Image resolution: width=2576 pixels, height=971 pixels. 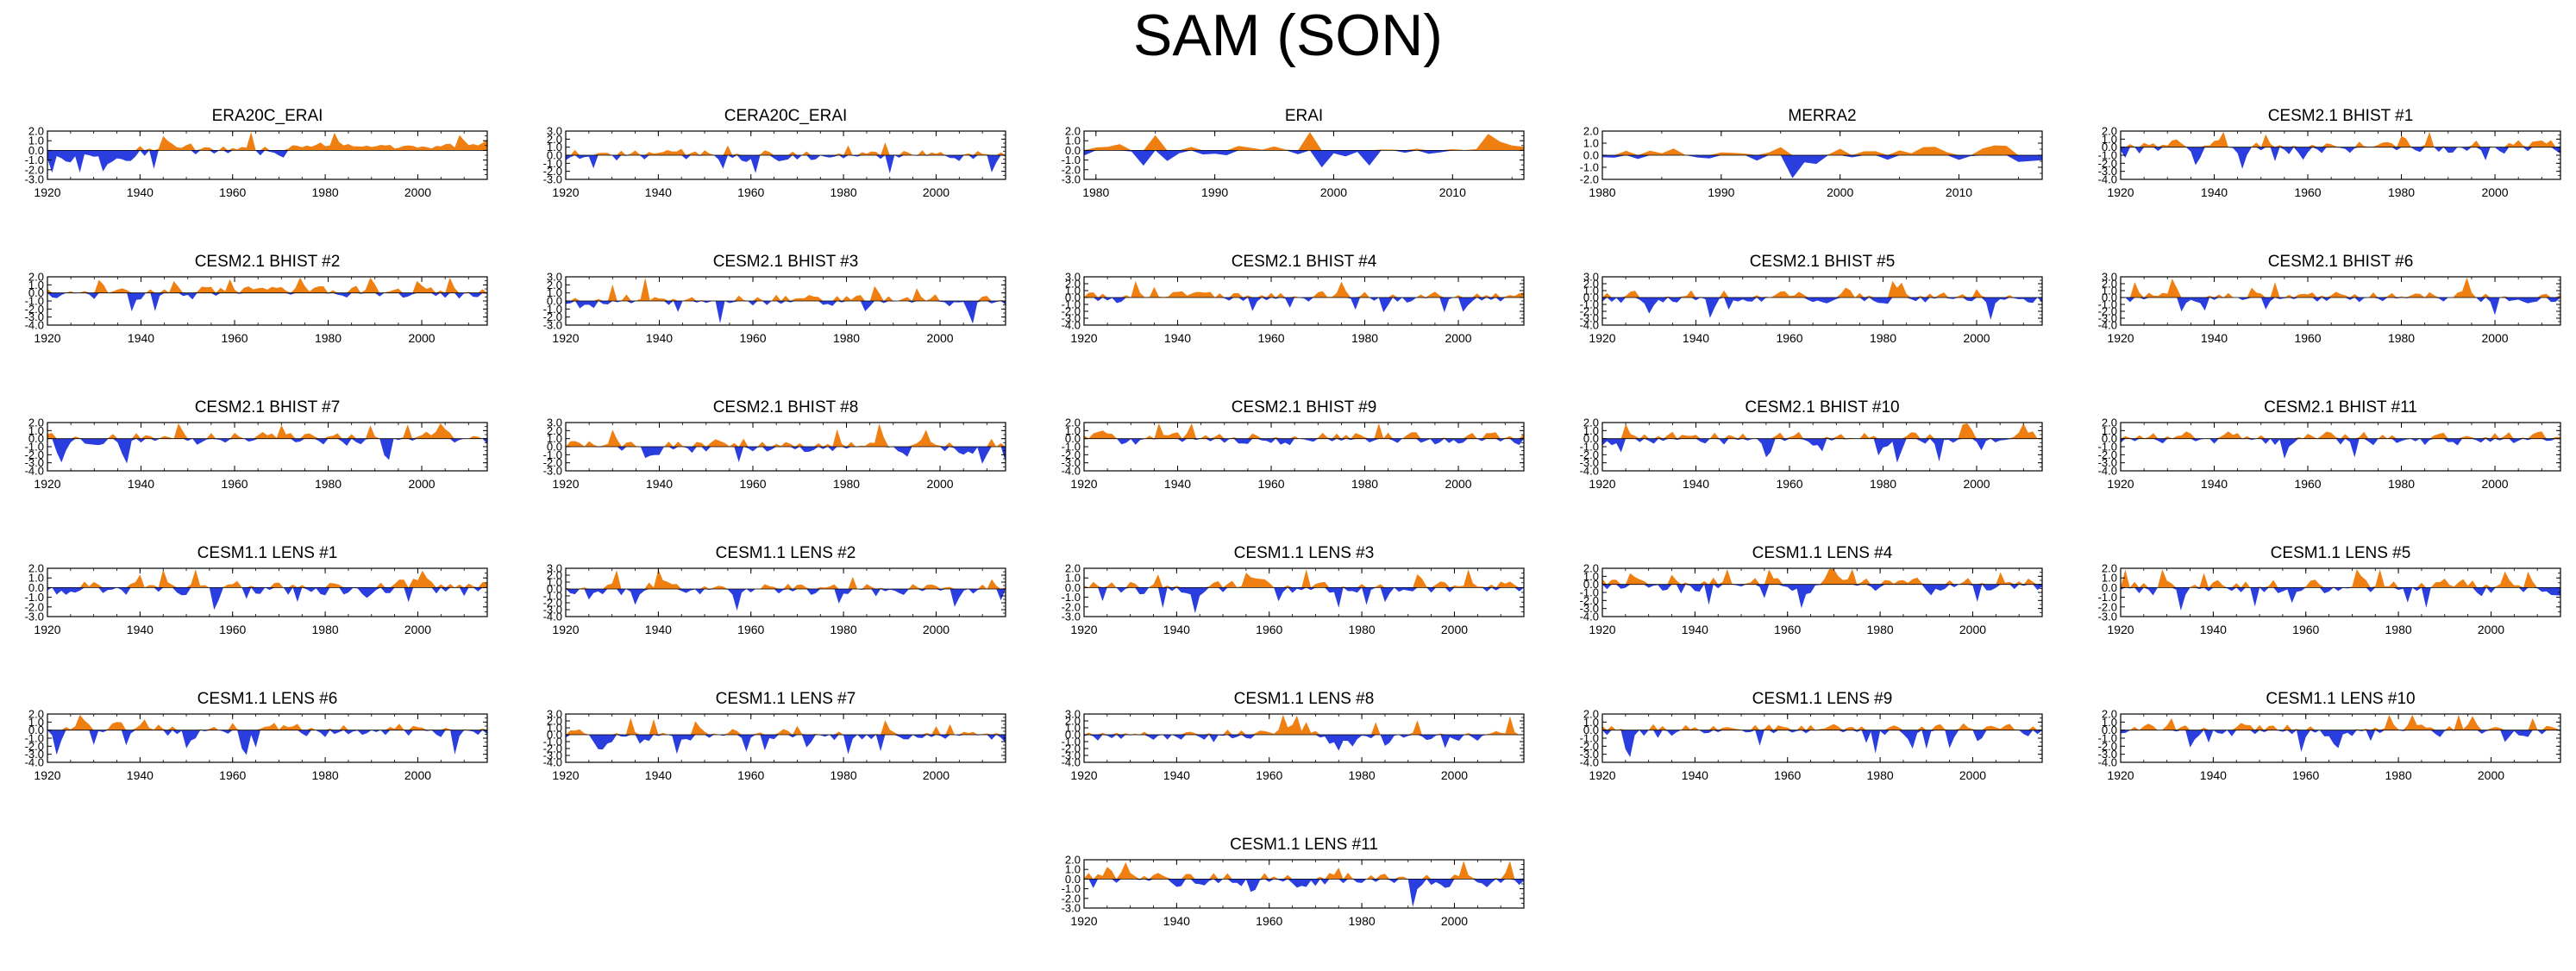 What do you see at coordinates (1721, 192) in the screenshot?
I see `x-tick-label: 1990` at bounding box center [1721, 192].